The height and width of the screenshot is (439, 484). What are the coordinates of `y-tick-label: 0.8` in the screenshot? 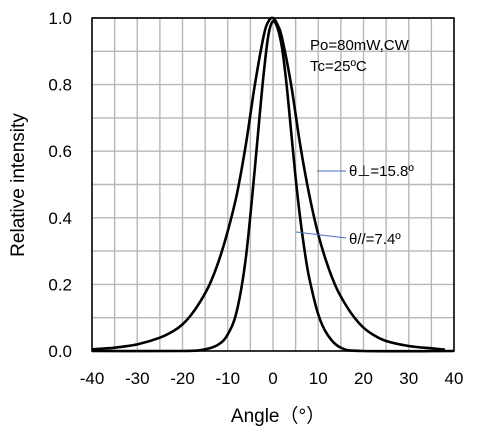 It's located at (60, 85).